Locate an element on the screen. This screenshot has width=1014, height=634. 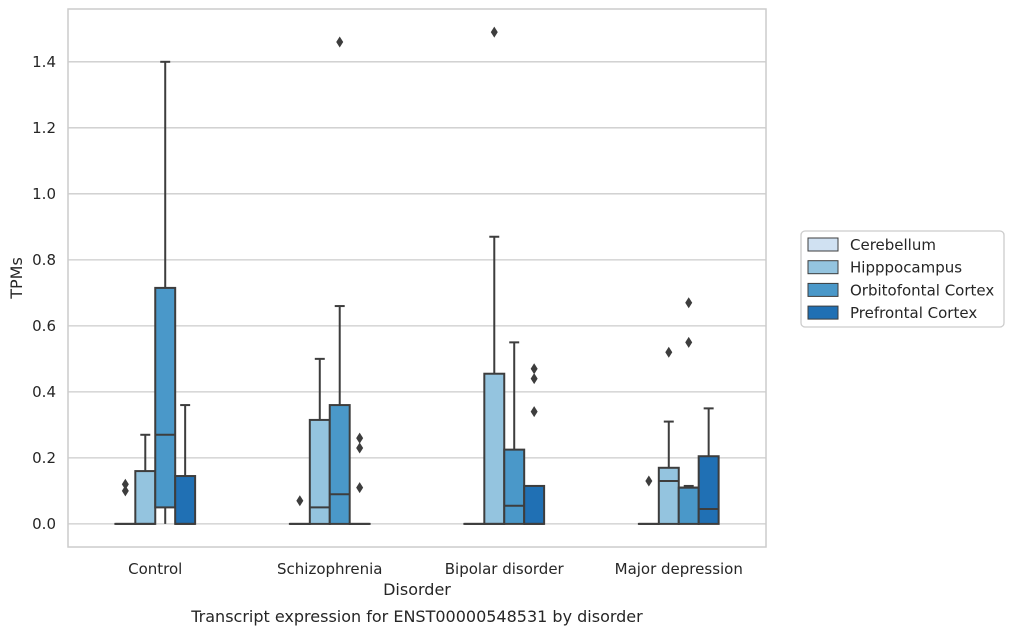
x-axis-label: Disorder is located at coordinates (417, 589).